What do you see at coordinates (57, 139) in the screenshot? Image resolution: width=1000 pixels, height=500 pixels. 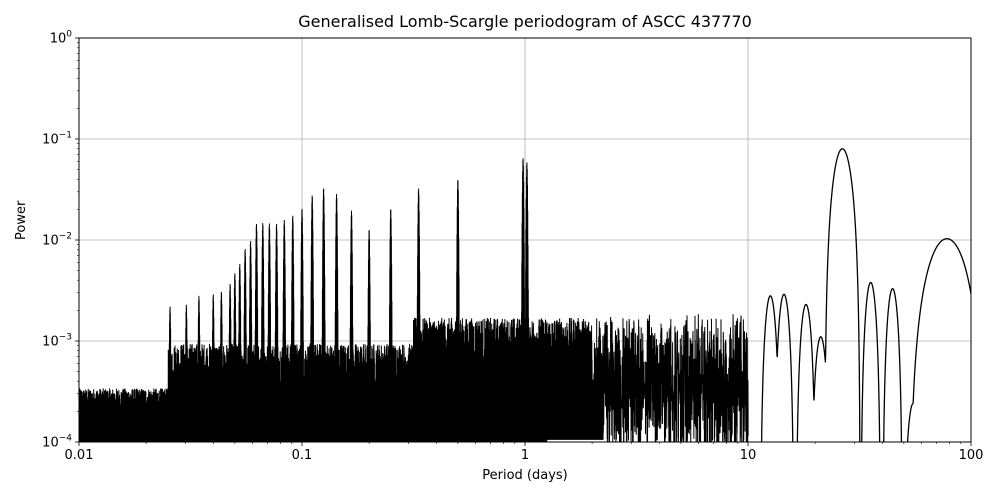 I see `y-tick-label: 10⁻¹` at bounding box center [57, 139].